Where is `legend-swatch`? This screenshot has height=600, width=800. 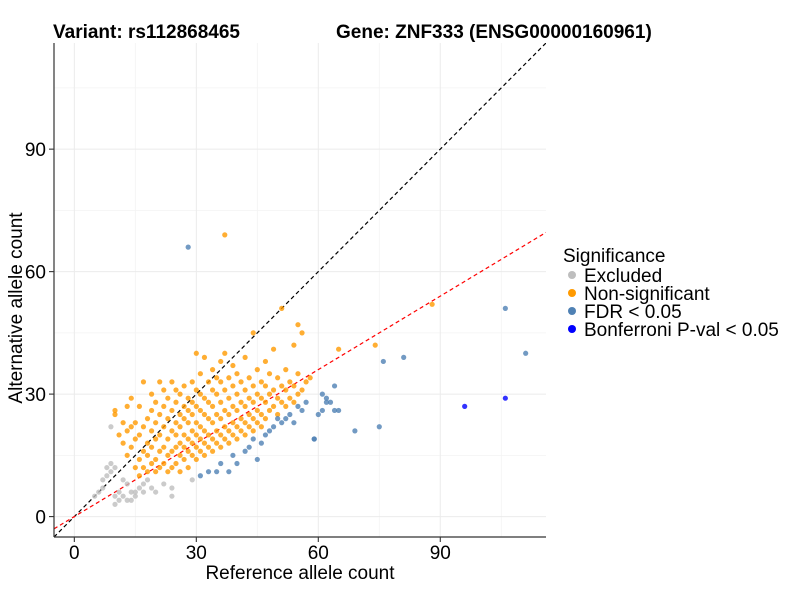 legend-swatch is located at coordinates (572, 311).